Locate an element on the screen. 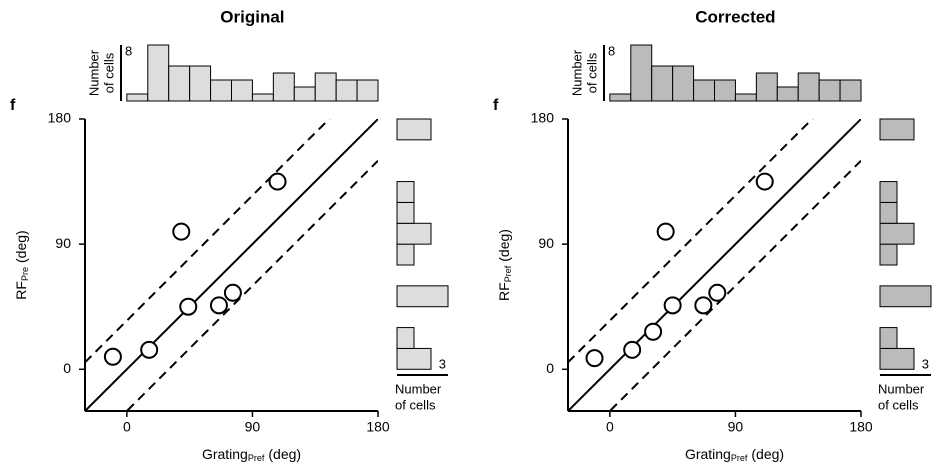 The width and height of the screenshot is (941, 476). y-label-sub: Pref is located at coordinates (508, 273).